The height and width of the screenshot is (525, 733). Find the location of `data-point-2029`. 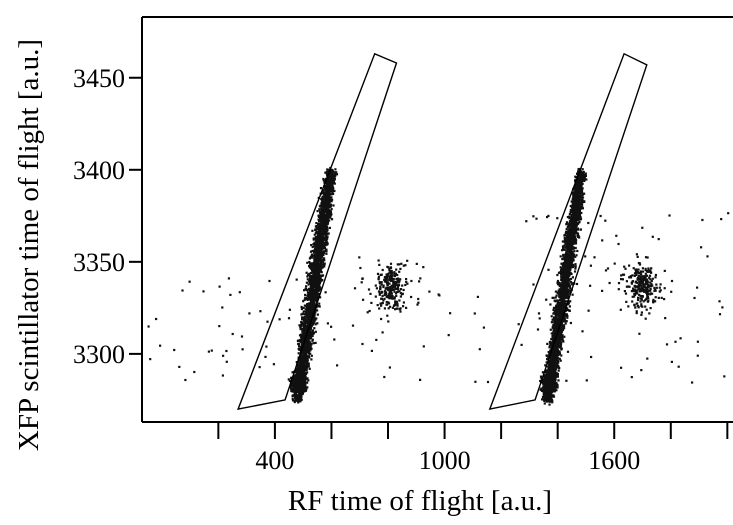

data-point-2029 is located at coordinates (330, 197).